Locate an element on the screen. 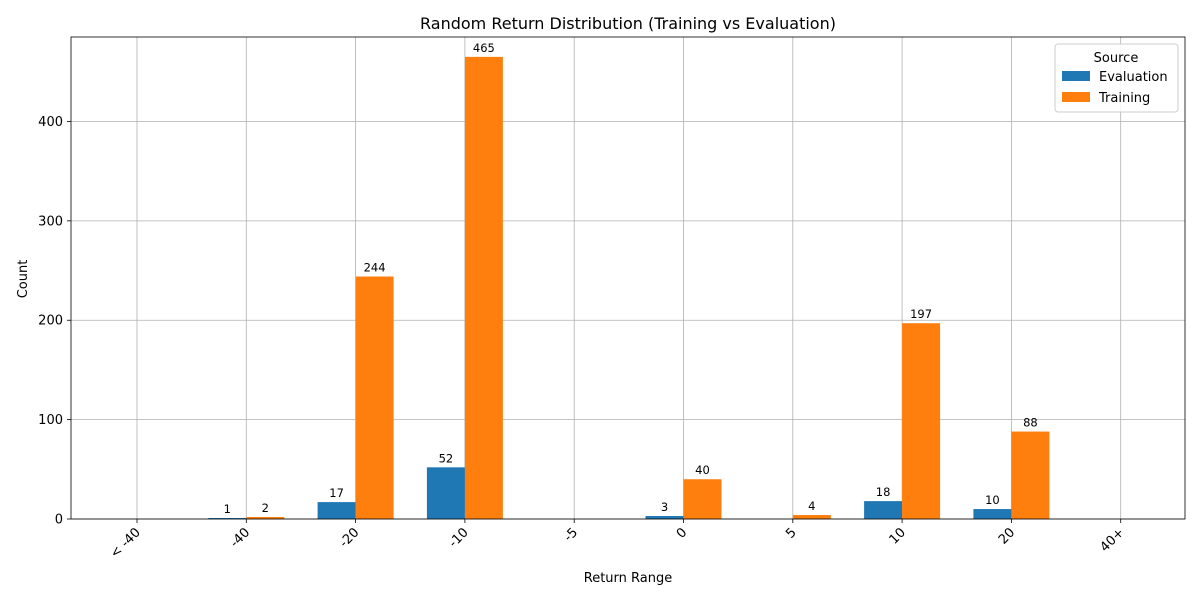 The width and height of the screenshot is (1200, 600). x-tick-label: 40+ is located at coordinates (1113, 540).